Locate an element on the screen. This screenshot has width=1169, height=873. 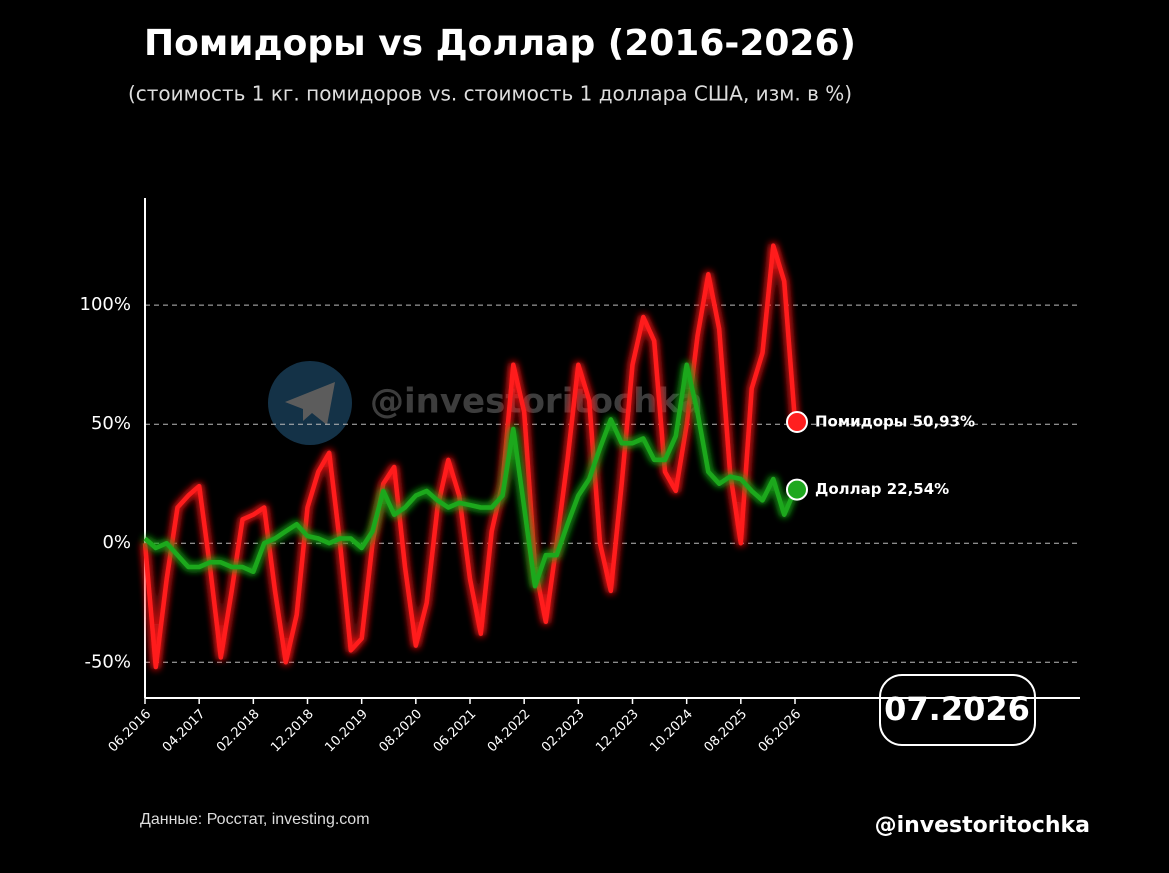
watermark: @investoritochka is located at coordinates (536, 402).